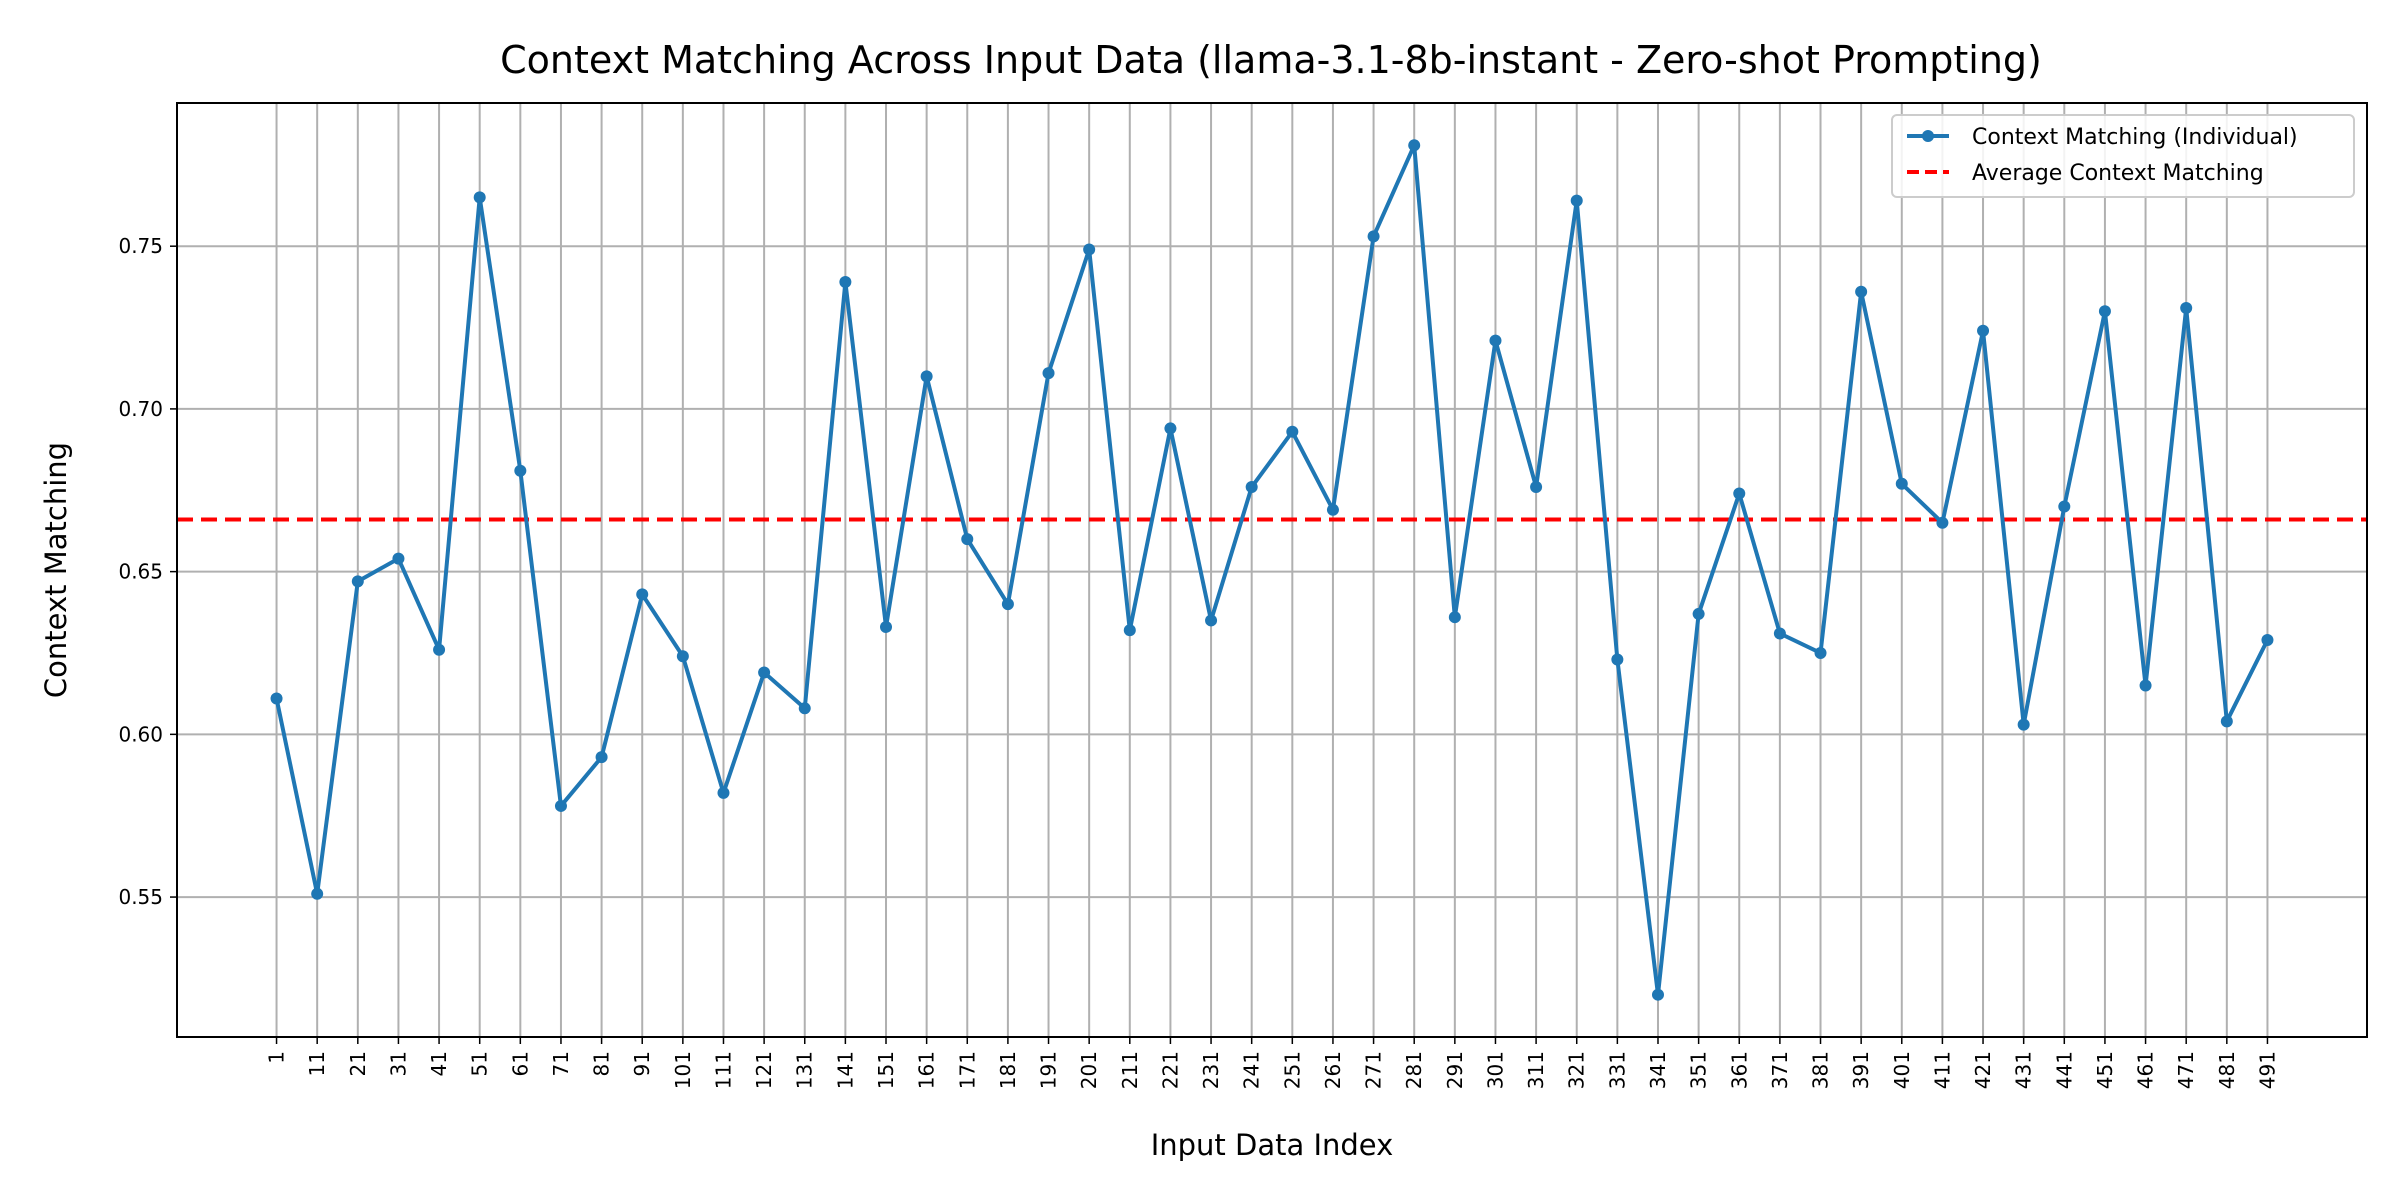 The width and height of the screenshot is (2400, 1200). I want to click on y-tick-label: 0.60, so click(140, 734).